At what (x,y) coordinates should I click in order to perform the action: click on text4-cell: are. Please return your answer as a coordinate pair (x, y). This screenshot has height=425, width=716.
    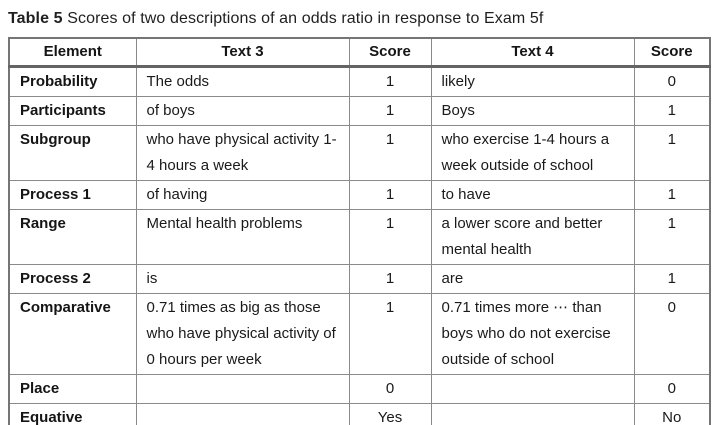
    Looking at the image, I should click on (532, 279).